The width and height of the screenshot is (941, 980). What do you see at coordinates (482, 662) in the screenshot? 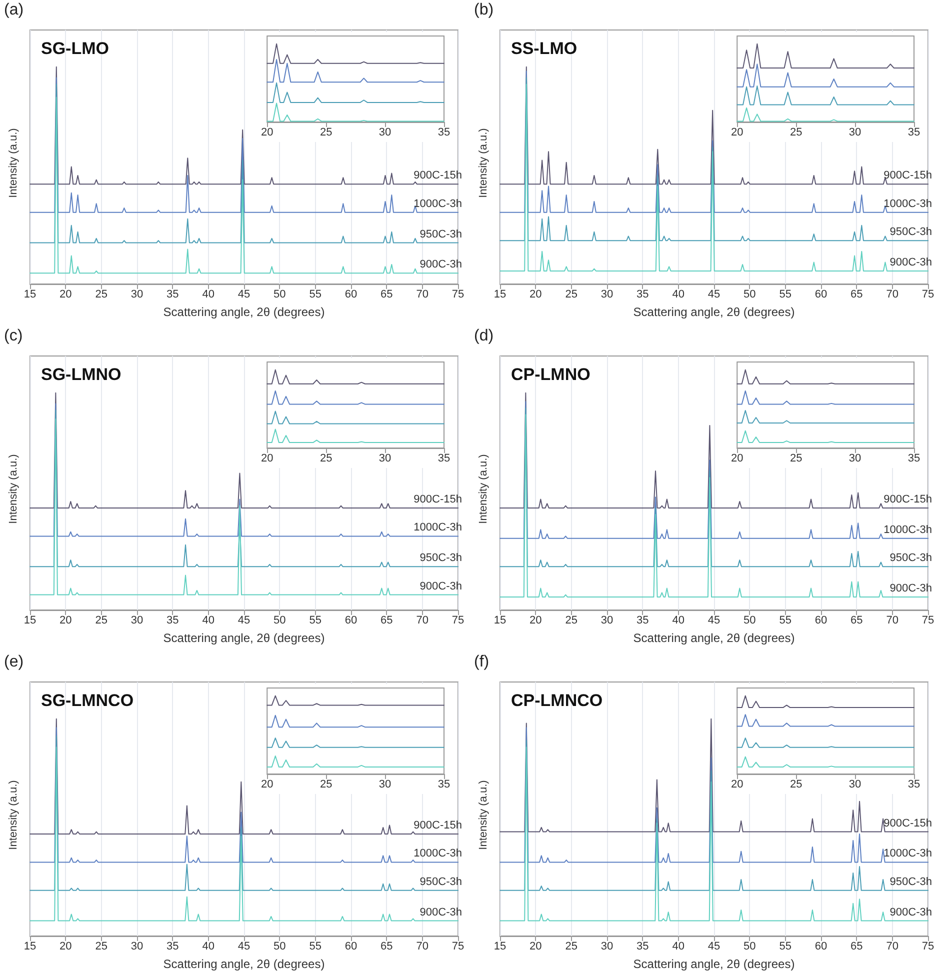
I see `text: (f)` at bounding box center [482, 662].